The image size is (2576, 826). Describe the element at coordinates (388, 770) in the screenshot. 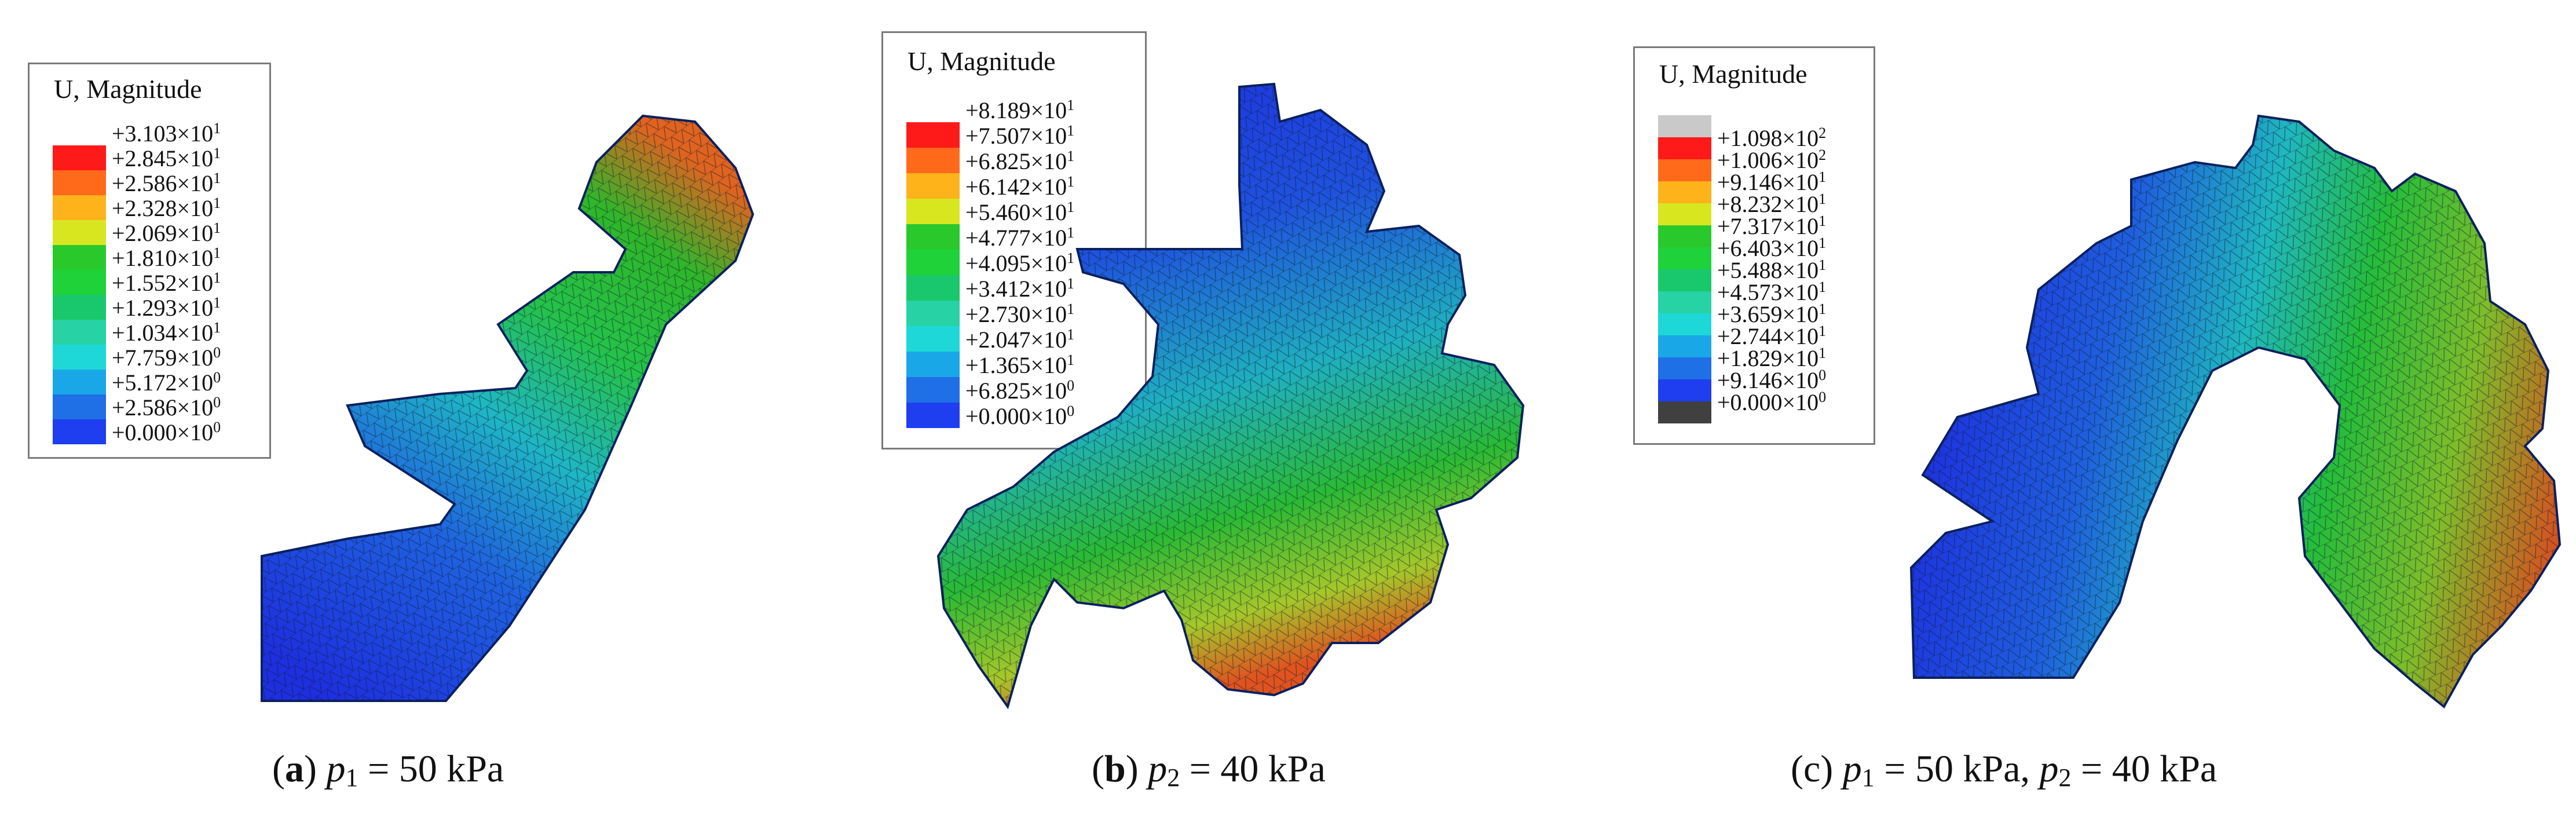

I see `caption-a: (a) p1 = 50 kPa` at that location.